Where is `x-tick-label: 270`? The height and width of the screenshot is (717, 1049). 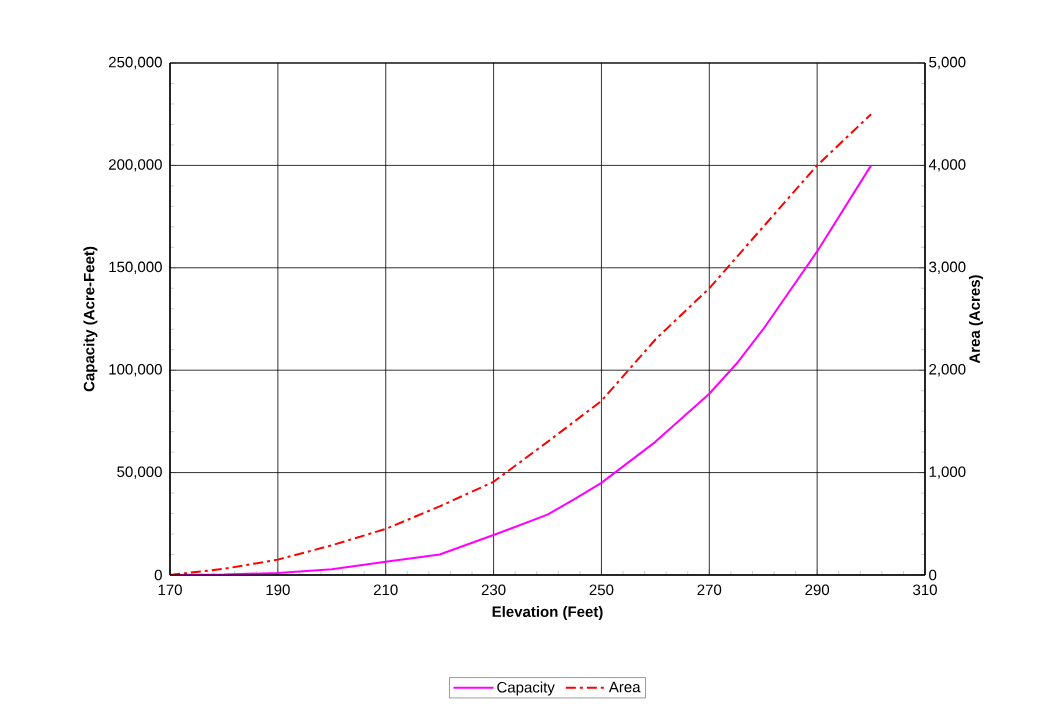
x-tick-label: 270 is located at coordinates (709, 590).